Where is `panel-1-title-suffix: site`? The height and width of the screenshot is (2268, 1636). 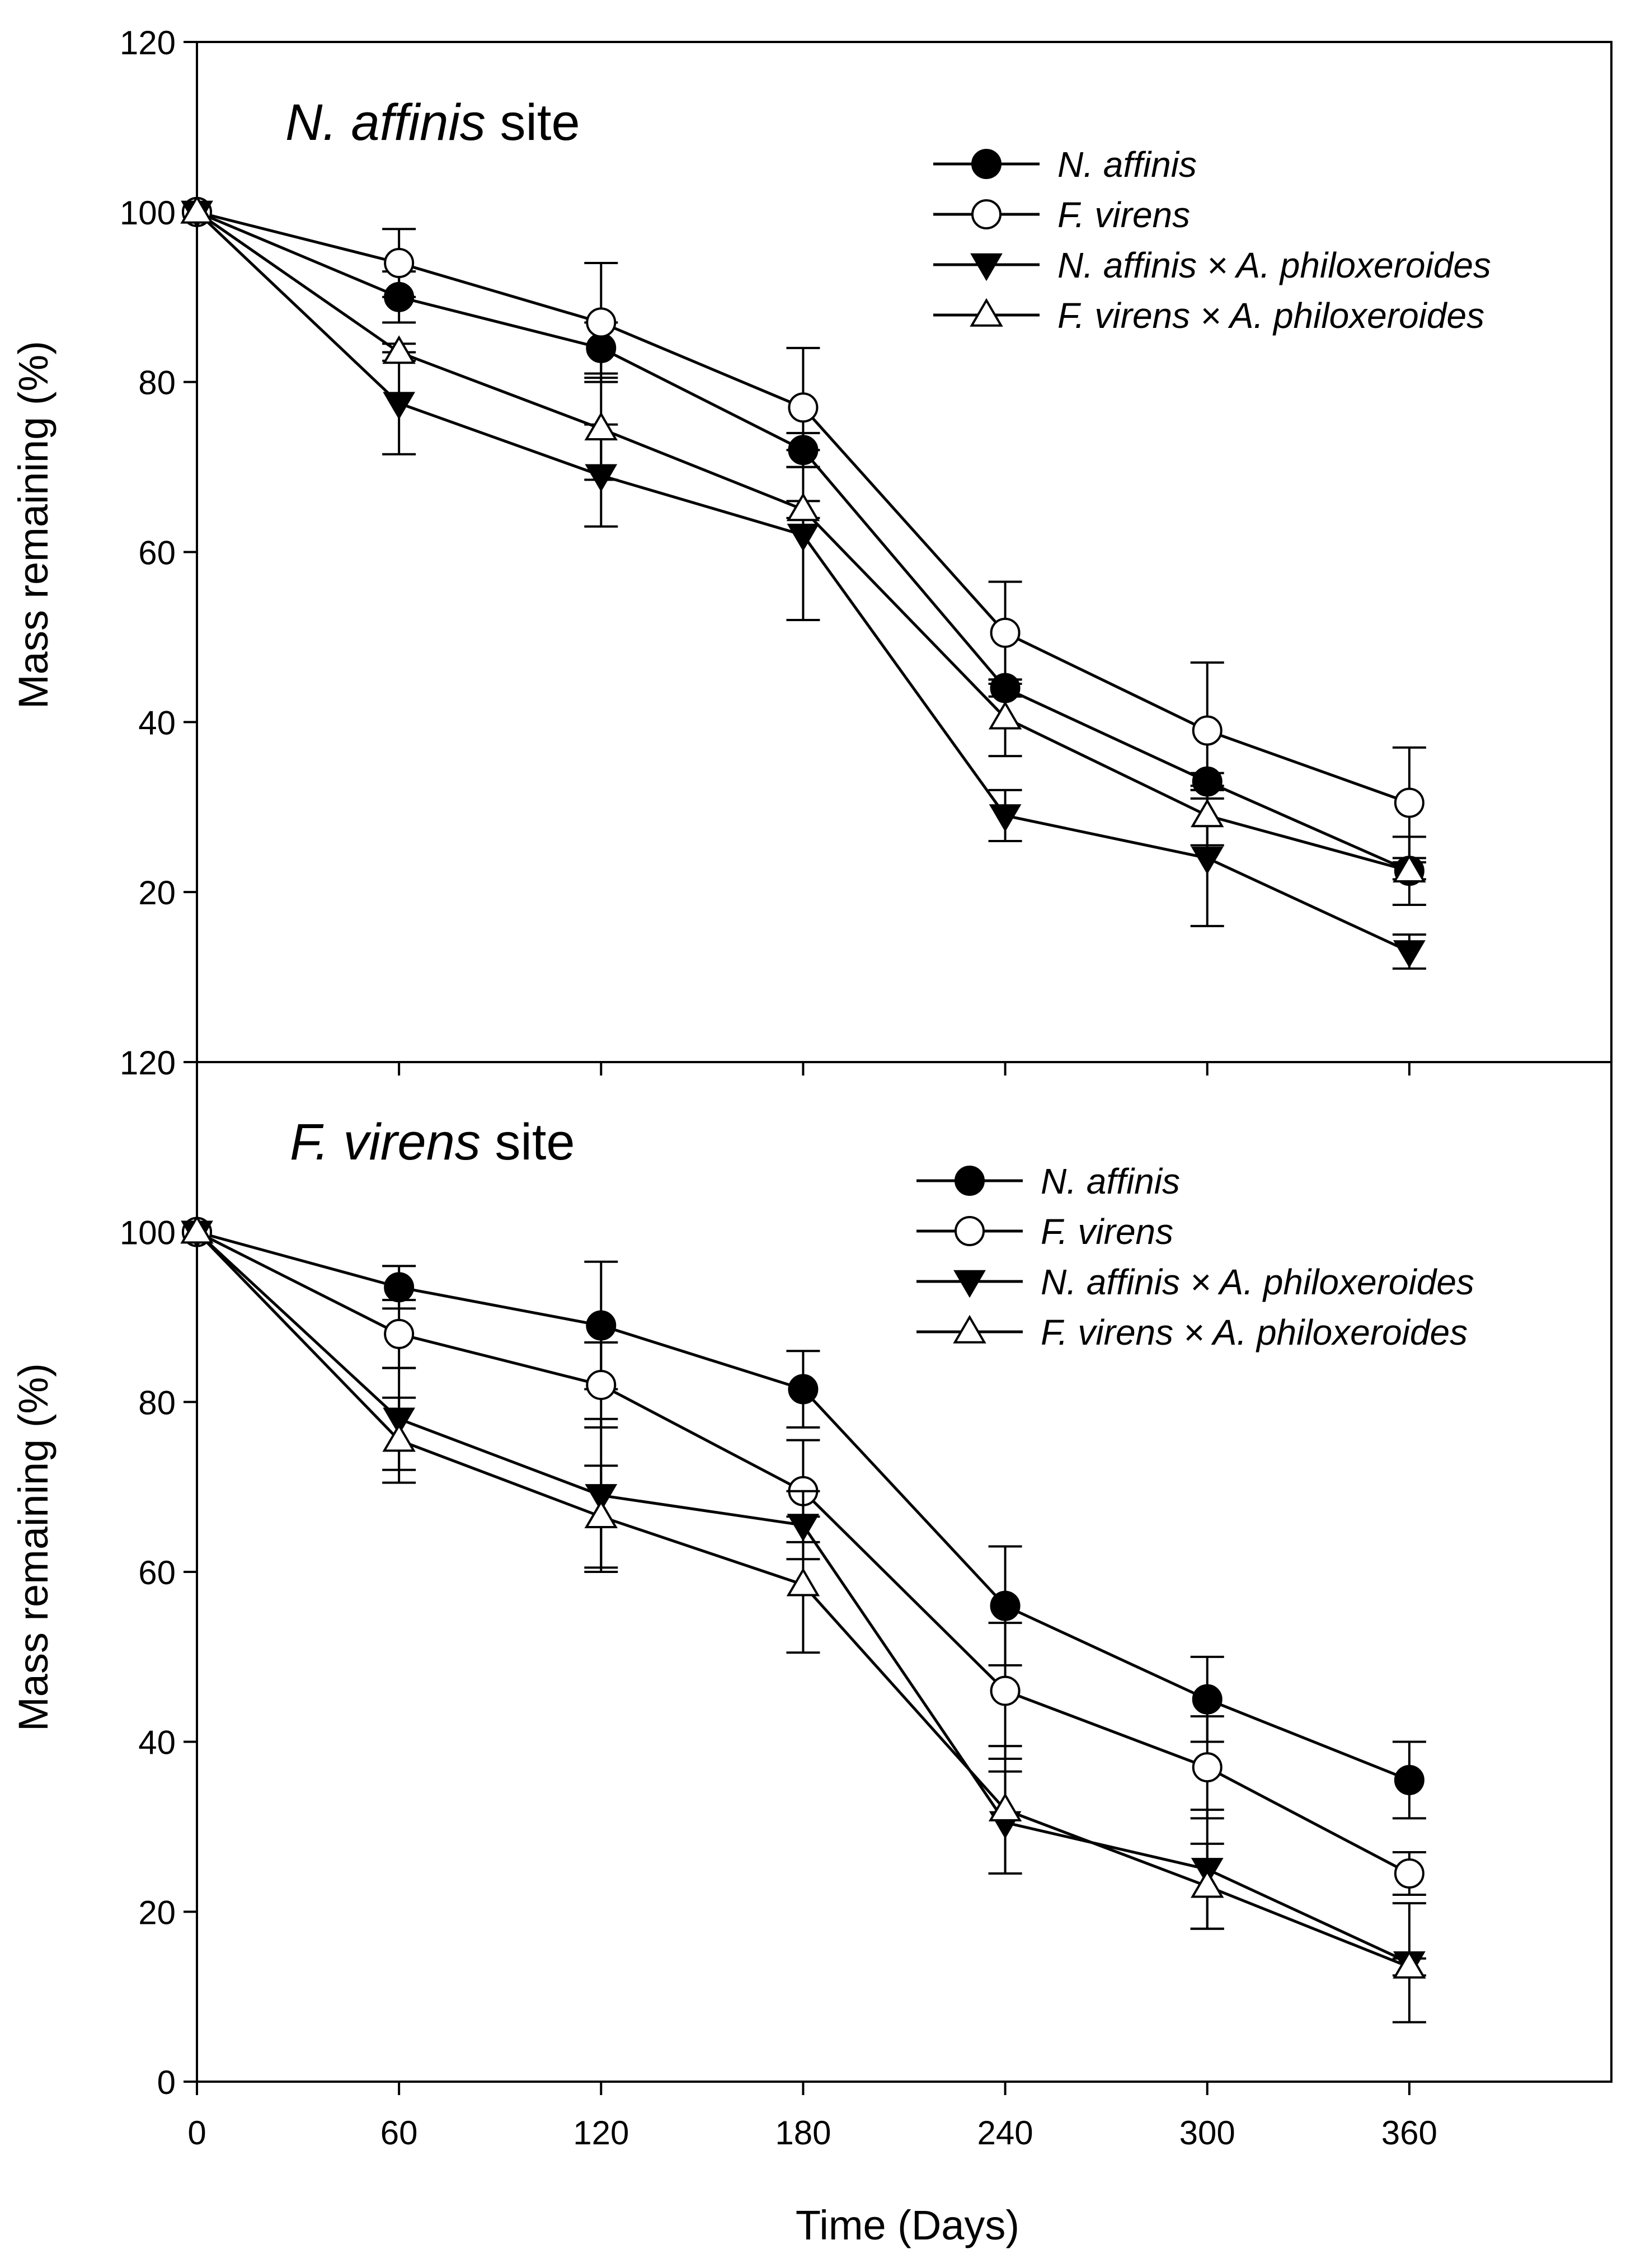 panel-1-title-suffix: site is located at coordinates (533, 122).